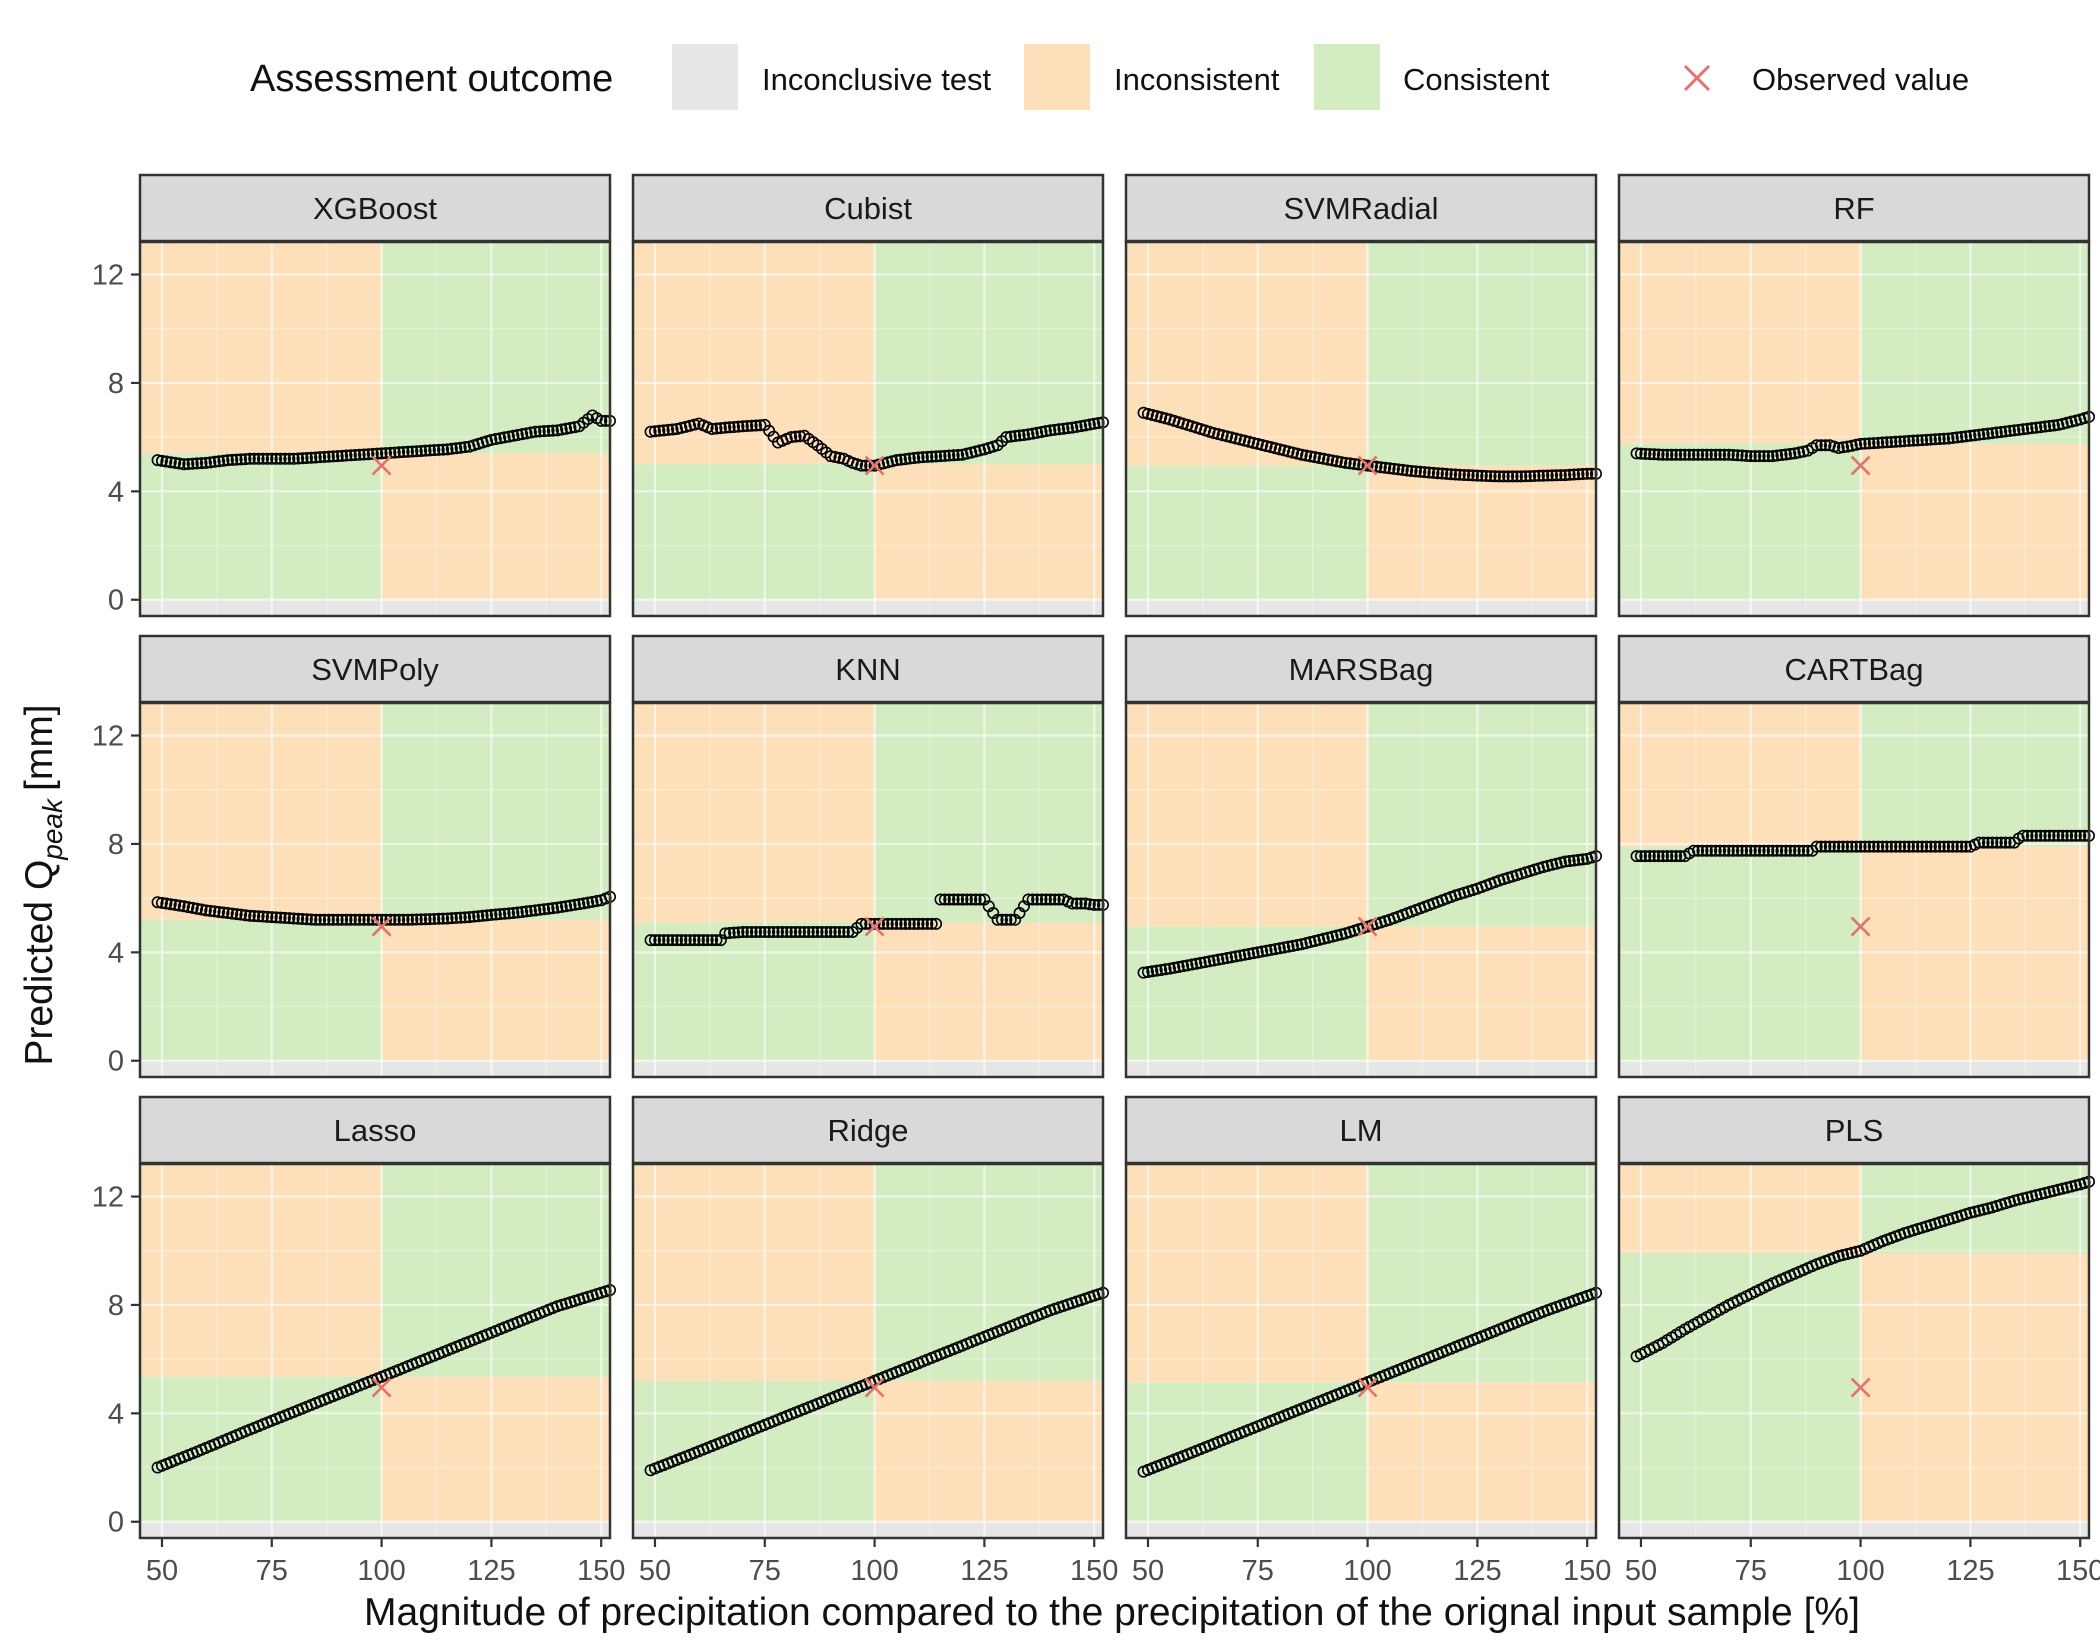 This screenshot has height=1650, width=2100. Describe the element at coordinates (383, 908) in the screenshot. I see `series-points-svmpoly` at that location.